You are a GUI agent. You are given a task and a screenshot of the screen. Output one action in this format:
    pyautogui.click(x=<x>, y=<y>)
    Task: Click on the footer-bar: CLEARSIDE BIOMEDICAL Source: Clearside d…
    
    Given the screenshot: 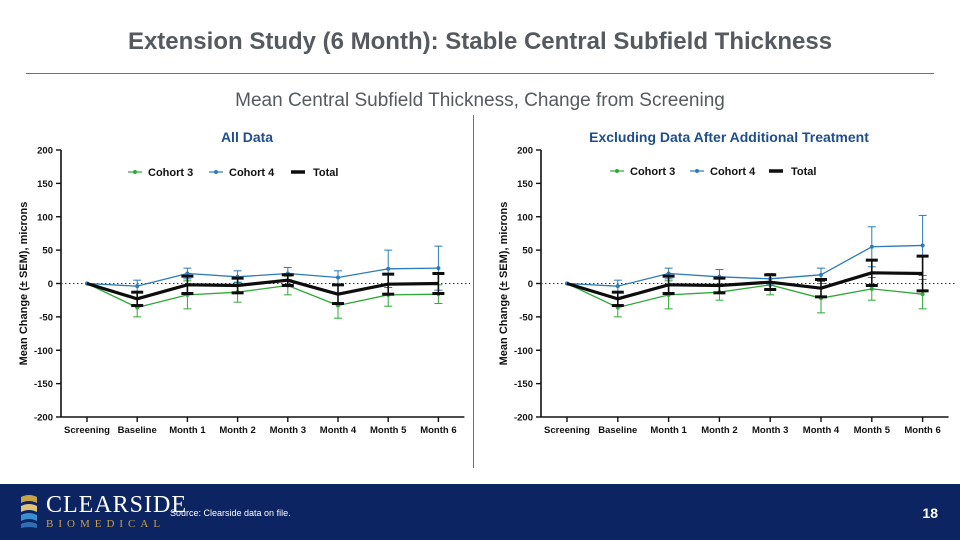 What is the action you would take?
    pyautogui.click(x=480, y=512)
    